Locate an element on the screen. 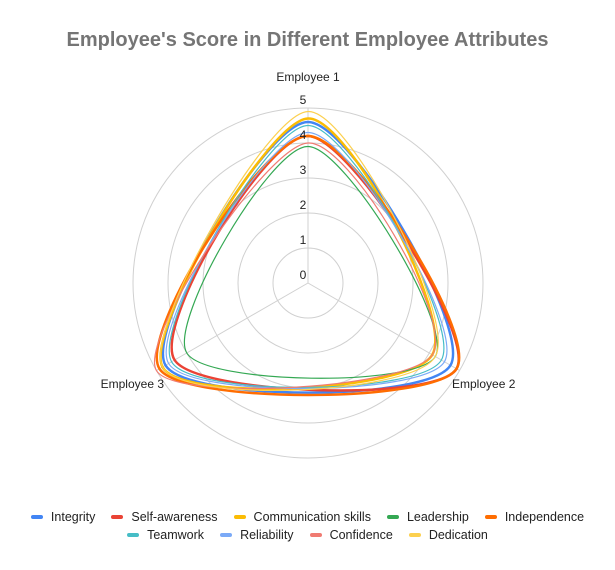 Image resolution: width=615 pixels, height=570 pixels. legend-item-leadership: Leadership is located at coordinates (427, 517).